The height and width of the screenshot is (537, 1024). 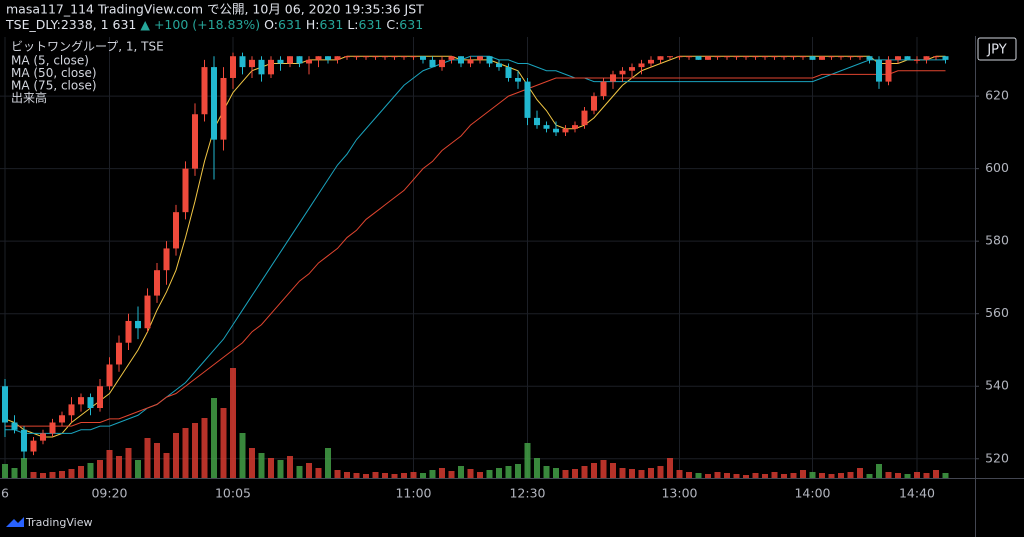 I want to click on legend-volume: 出来高, so click(x=29, y=97).